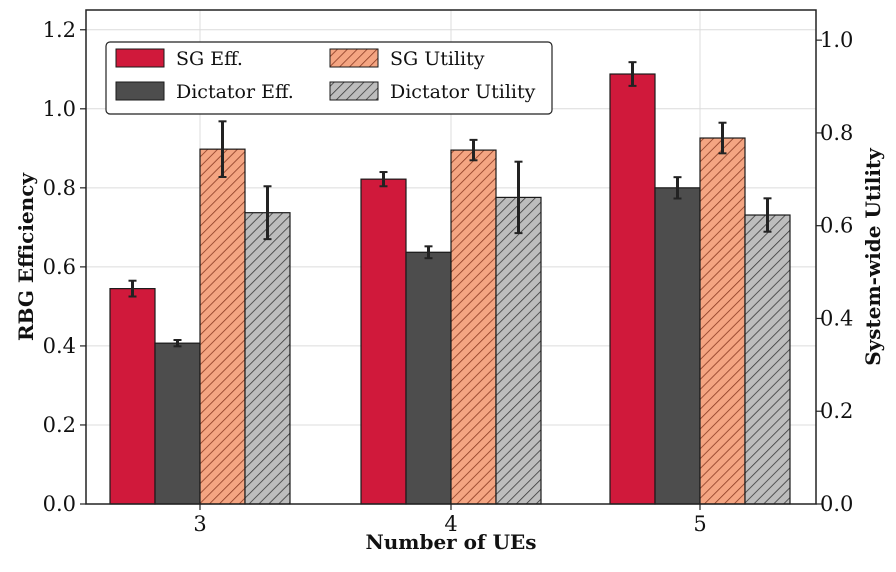  What do you see at coordinates (699, 524) in the screenshot?
I see `x-tick-label: 5` at bounding box center [699, 524].